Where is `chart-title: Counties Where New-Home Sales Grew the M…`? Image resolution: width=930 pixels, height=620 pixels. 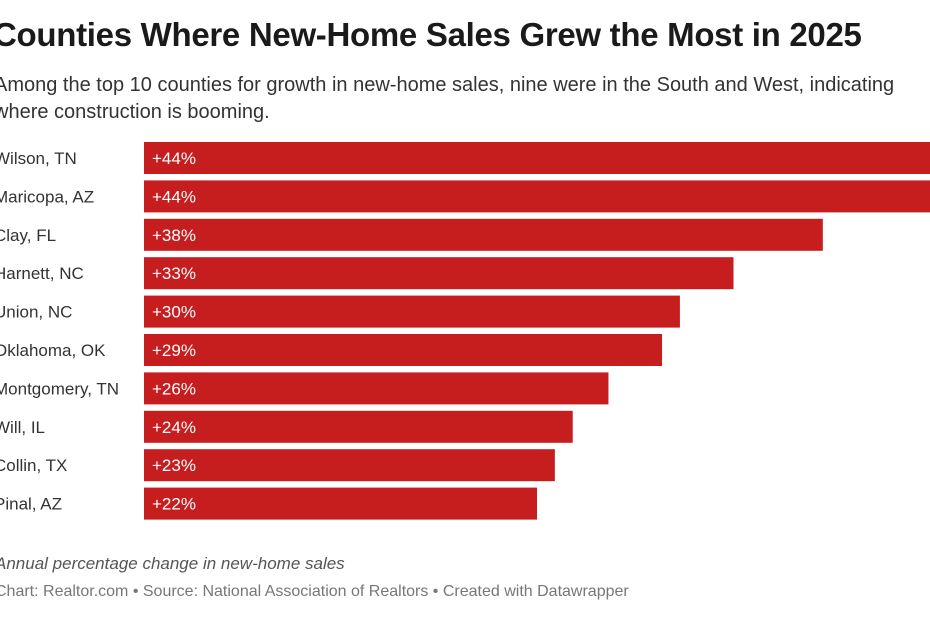
chart-title: Counties Where New-Home Sales Grew the M… is located at coordinates (431, 34).